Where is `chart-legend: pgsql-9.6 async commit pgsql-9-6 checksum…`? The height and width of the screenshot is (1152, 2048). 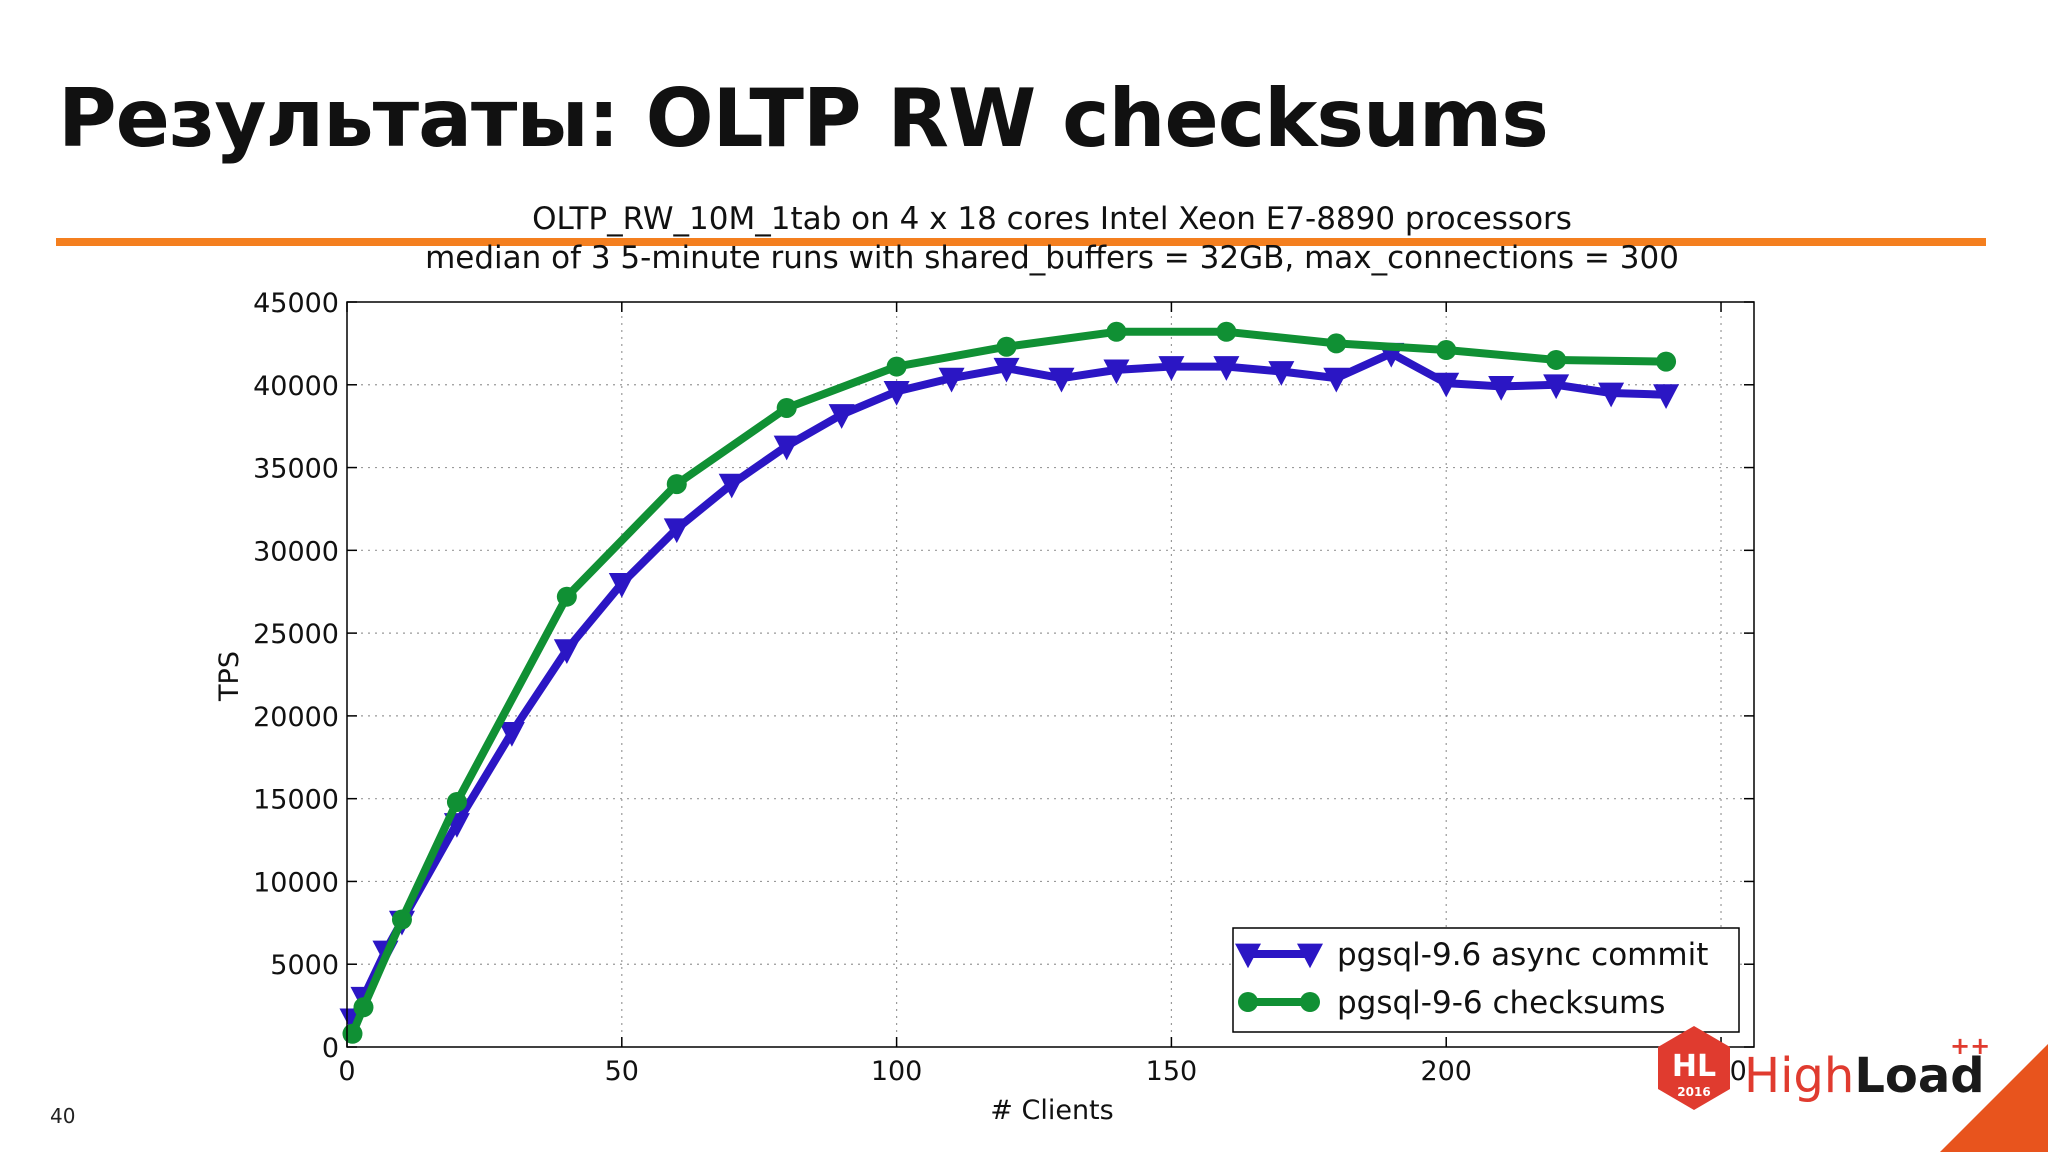
chart-legend: pgsql-9.6 async commit pgsql-9-6 checksum… is located at coordinates (1486, 980).